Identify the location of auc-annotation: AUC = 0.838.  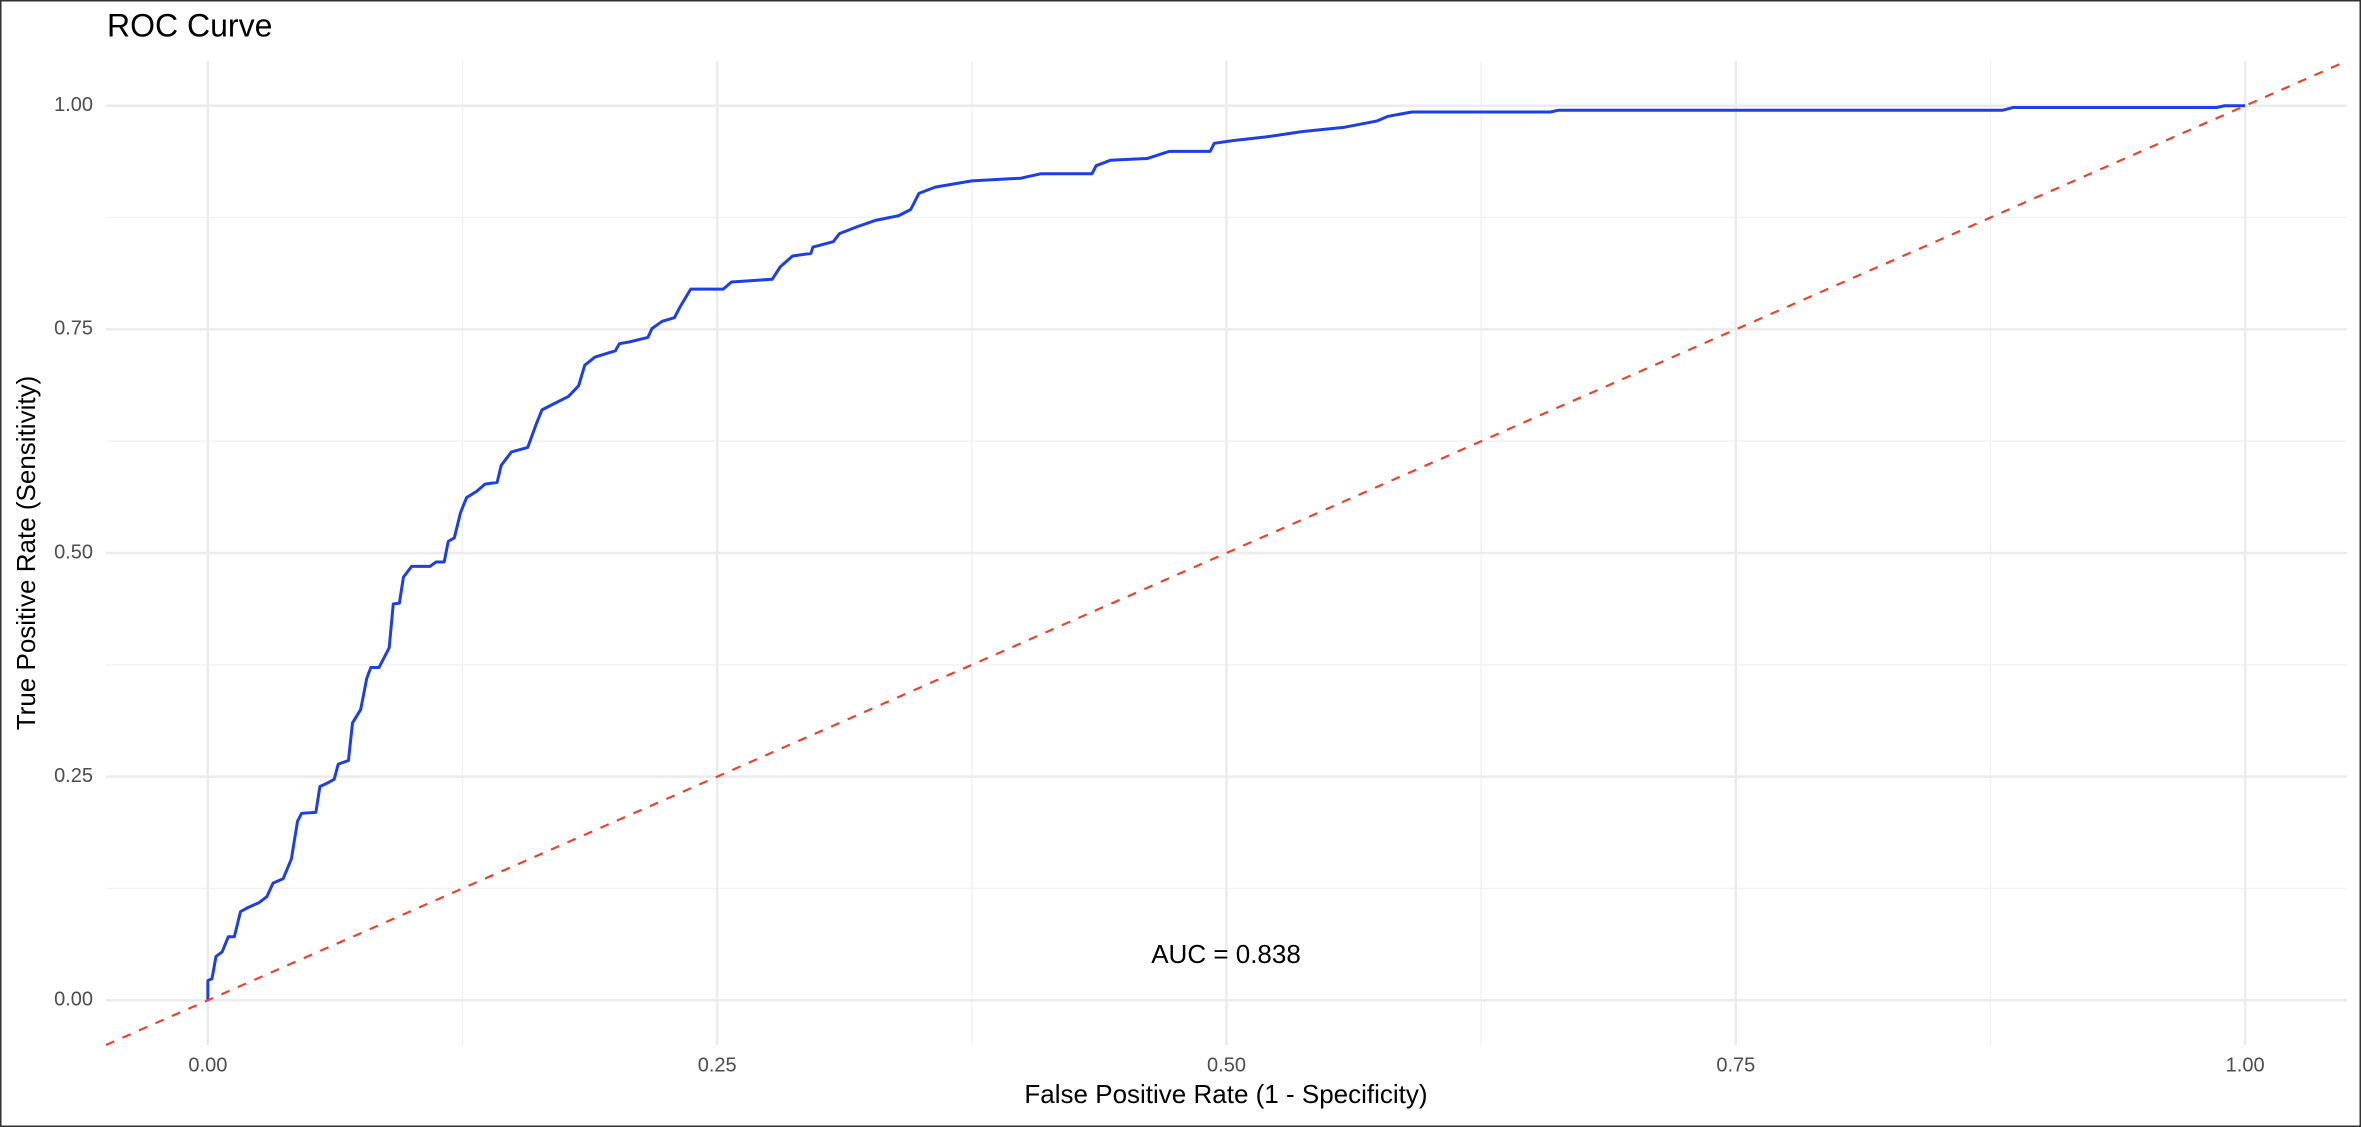
(1226, 954).